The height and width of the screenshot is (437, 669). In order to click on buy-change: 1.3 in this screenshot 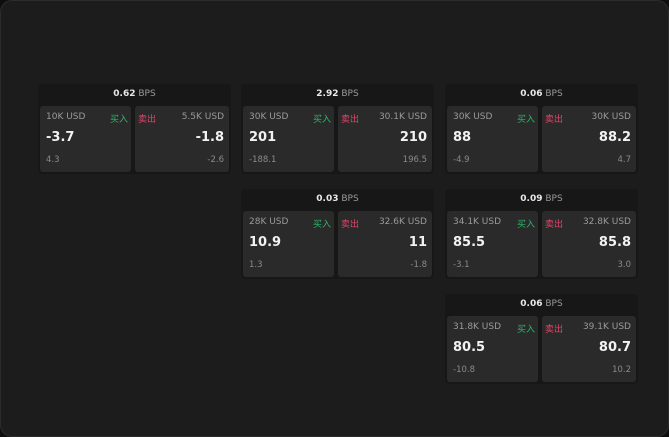, I will do `click(256, 265)`.